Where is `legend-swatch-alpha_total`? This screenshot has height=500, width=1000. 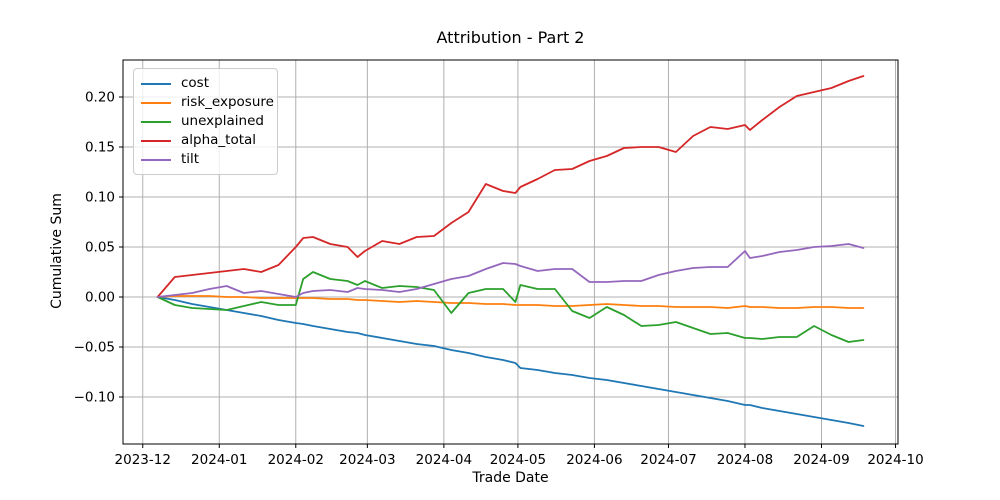
legend-swatch-alpha_total is located at coordinates (156, 140).